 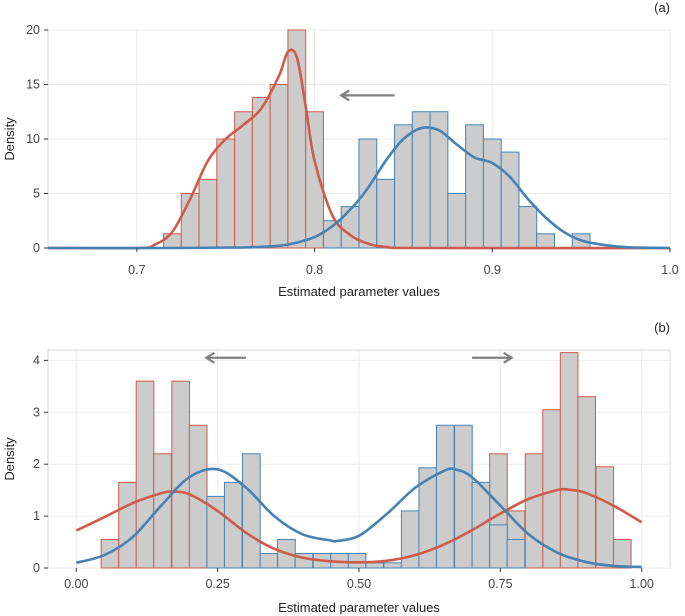 What do you see at coordinates (500, 584) in the screenshot?
I see `x-tick-label: 0.75` at bounding box center [500, 584].